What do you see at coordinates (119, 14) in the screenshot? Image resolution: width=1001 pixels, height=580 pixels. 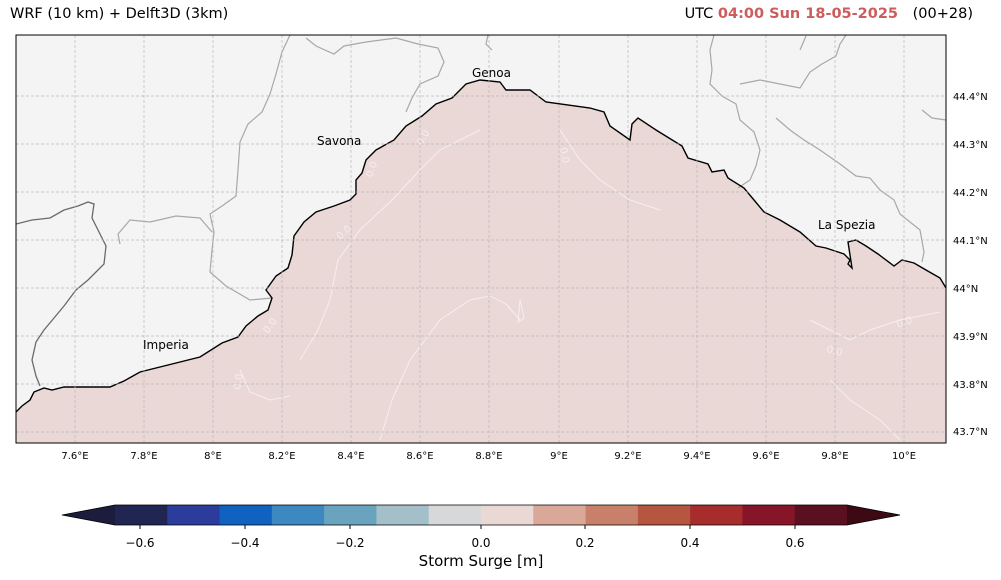 I see `map-title: WRF (10 km) + Delft3D (3km)` at bounding box center [119, 14].